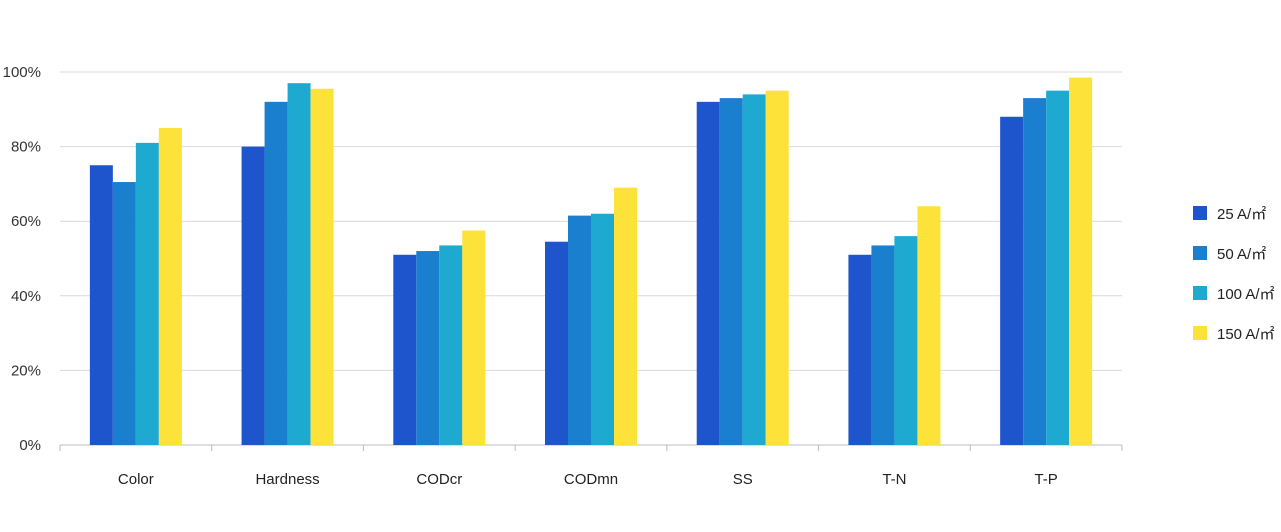 Image resolution: width=1281 pixels, height=532 pixels. I want to click on legend-label: 25 A/㎡, so click(1241, 214).